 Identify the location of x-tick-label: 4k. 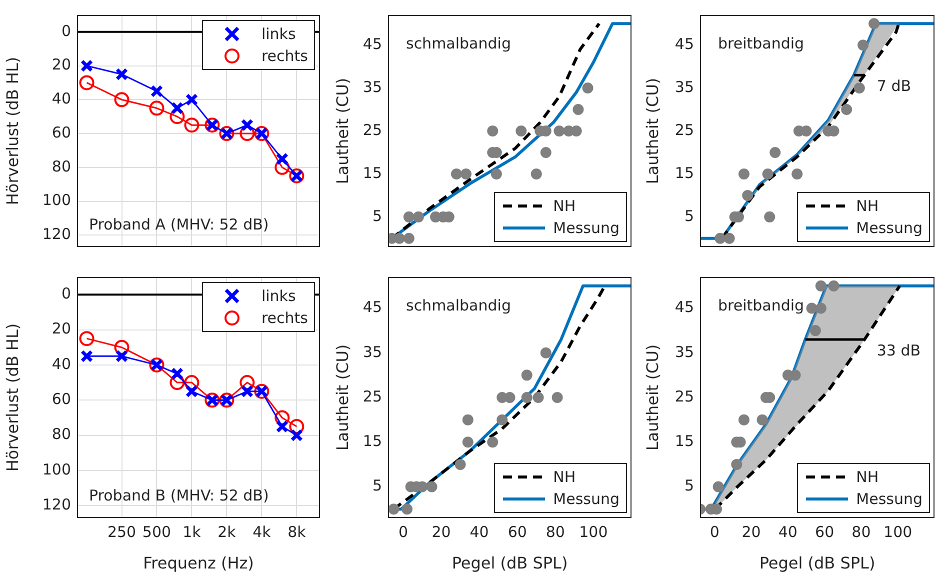
(262, 531).